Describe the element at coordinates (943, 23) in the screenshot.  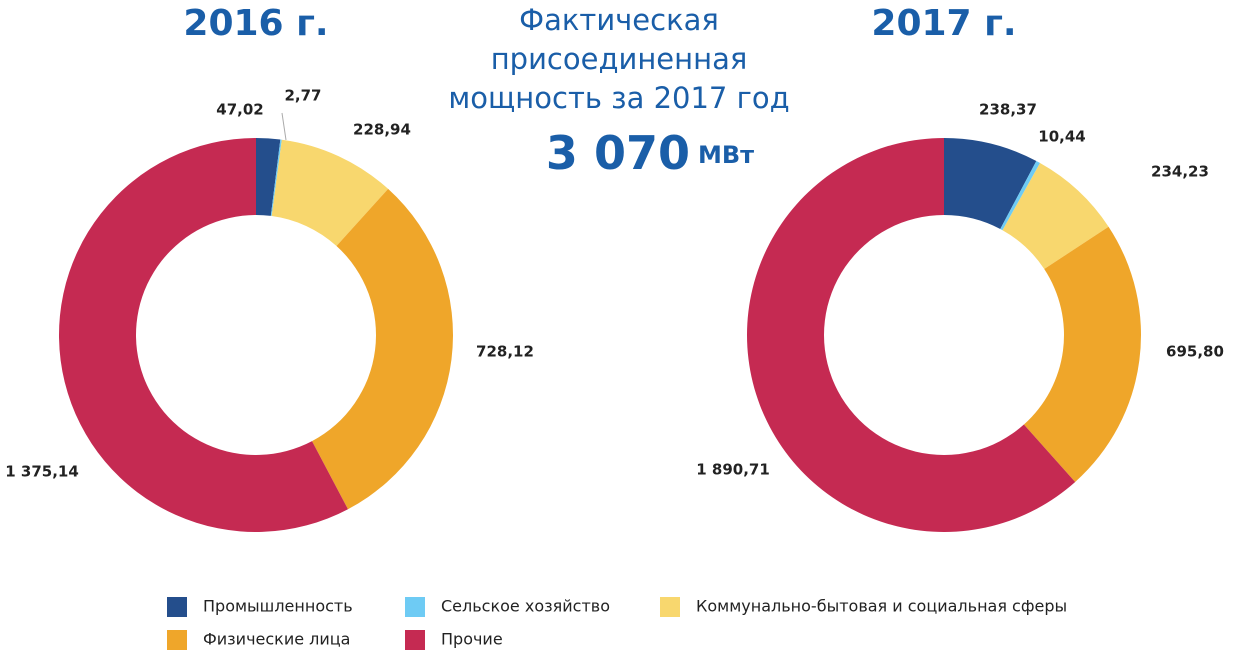
I see `chart-title: 2017 г.` at that location.